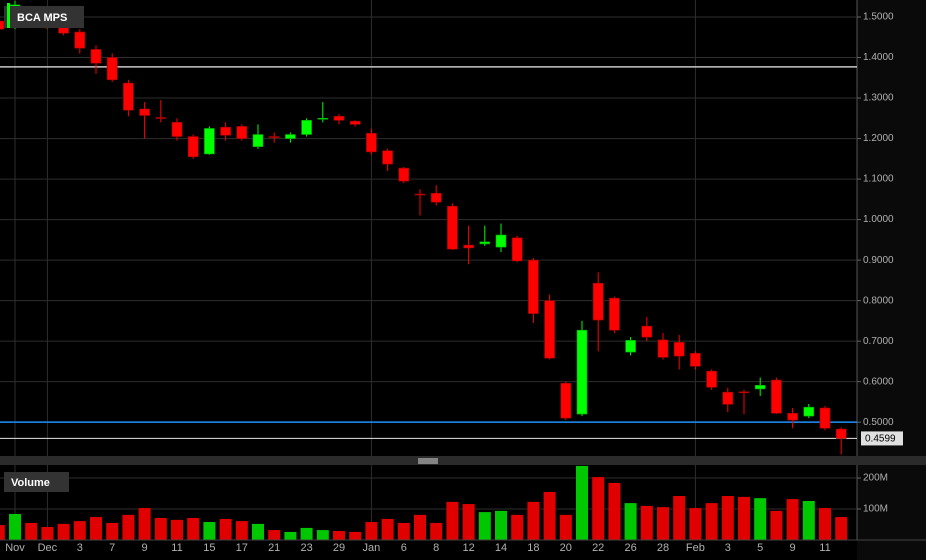 The image size is (926, 560). Describe the element at coordinates (878, 219) in the screenshot. I see `y-tick-label: 1.0000` at that location.